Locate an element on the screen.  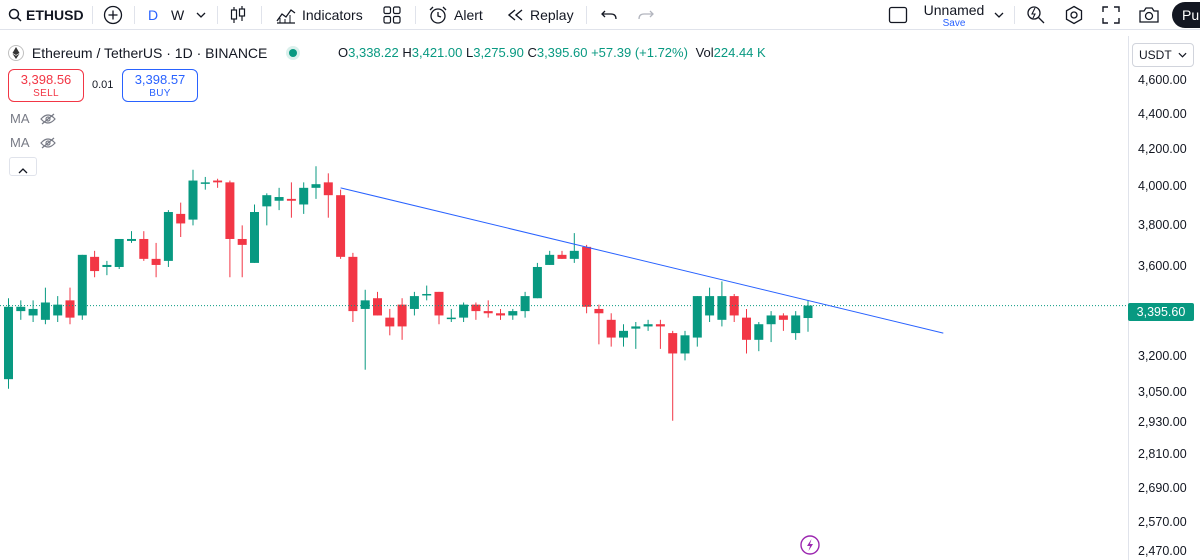
price-scale is located at coordinates (1164, 298).